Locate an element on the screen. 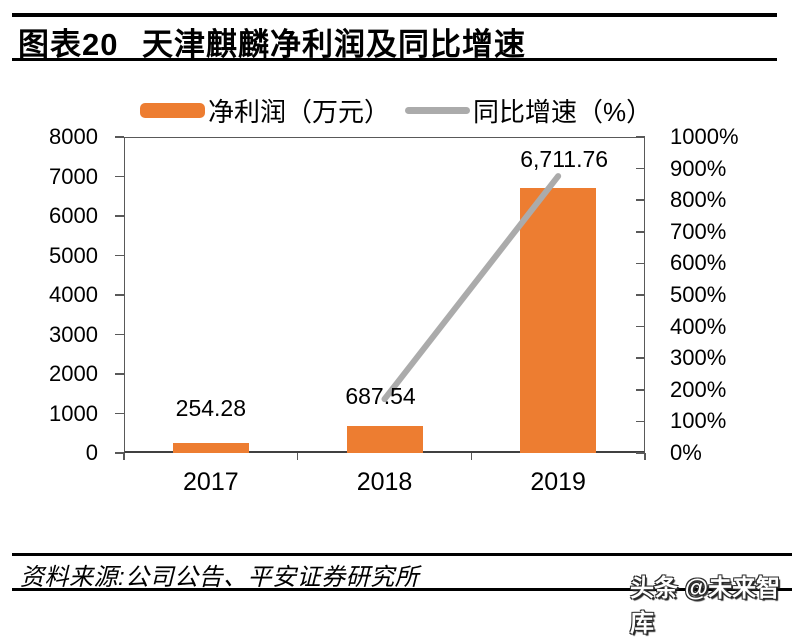 This screenshot has height=638, width=799. bar-swatch-icon is located at coordinates (172, 110).